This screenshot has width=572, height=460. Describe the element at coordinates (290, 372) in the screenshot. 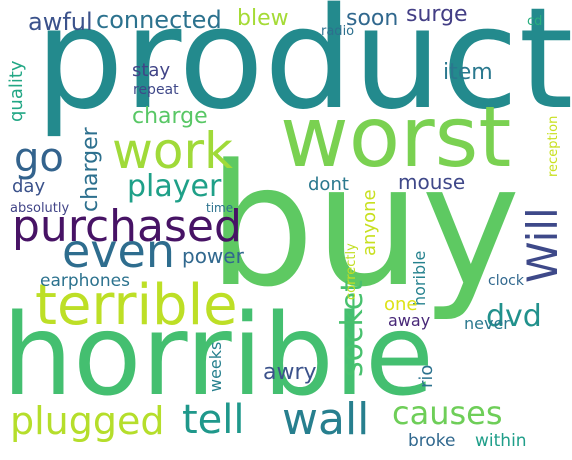

I see `word-awry: awry` at that location.